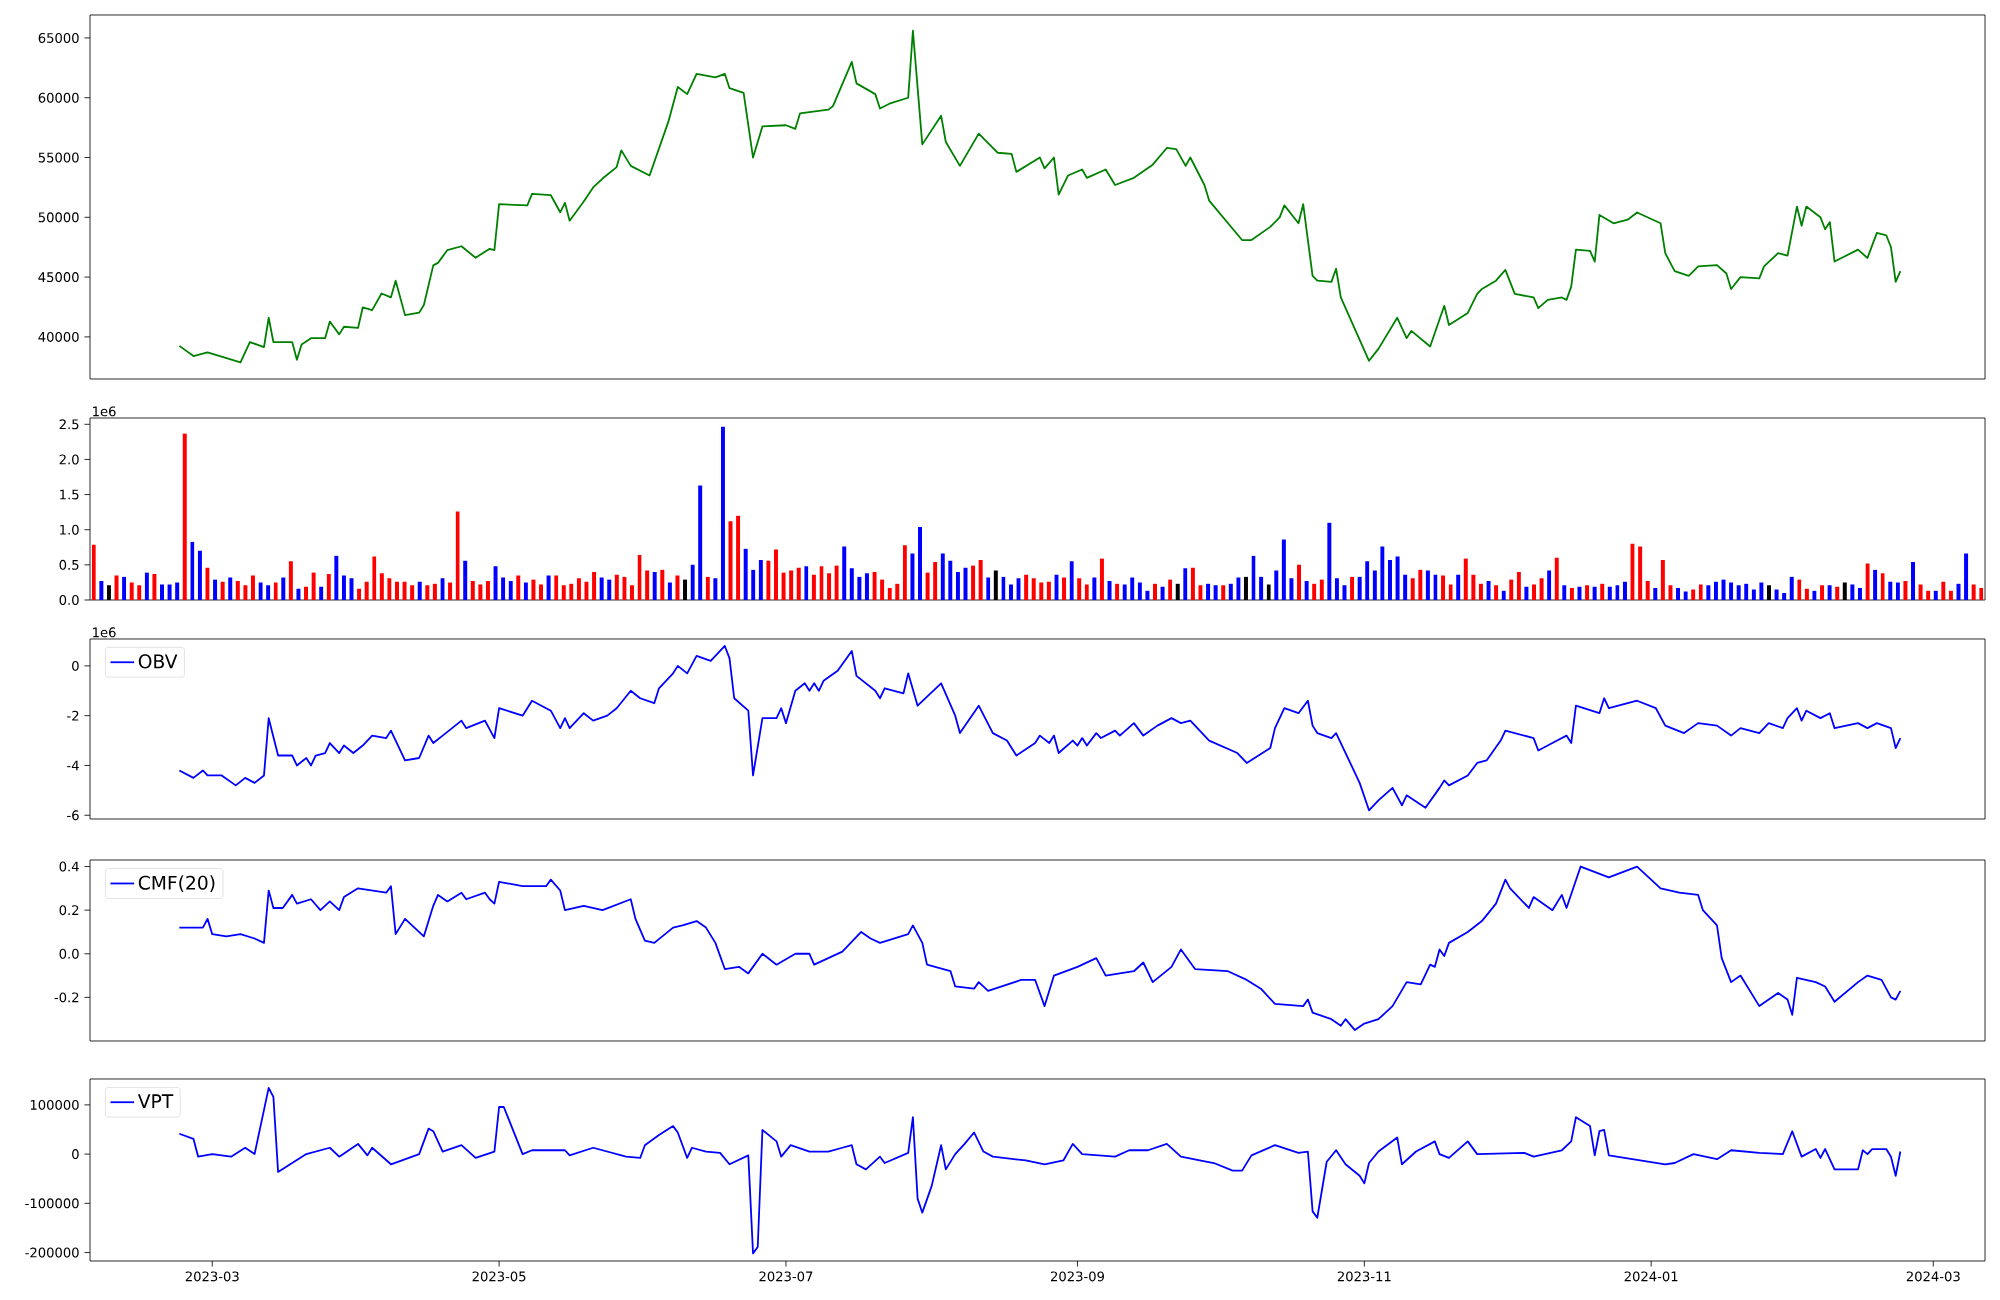 This screenshot has height=1300, width=2000. Describe the element at coordinates (155, 1101) in the screenshot. I see `legend-label: VPT` at that location.